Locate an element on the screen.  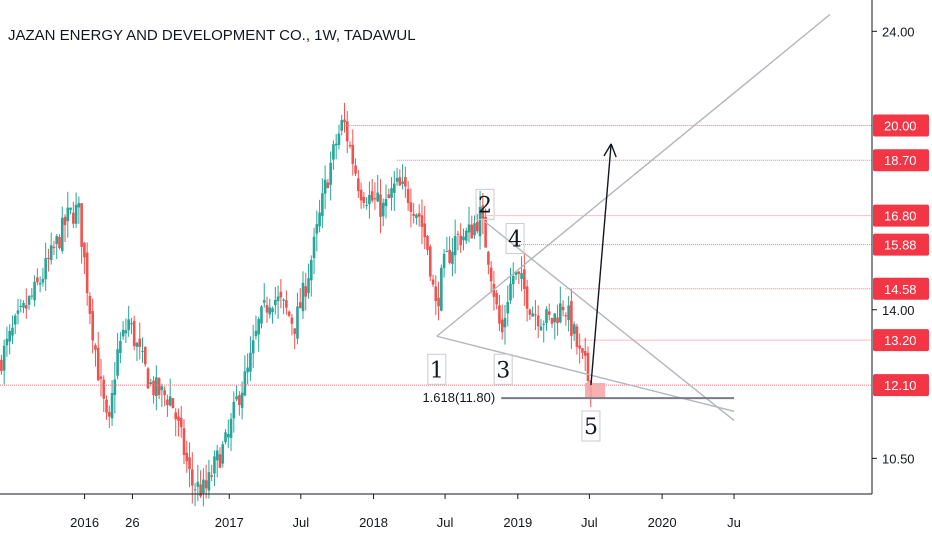
projection-arrow-head is located at coordinates (607, 150).